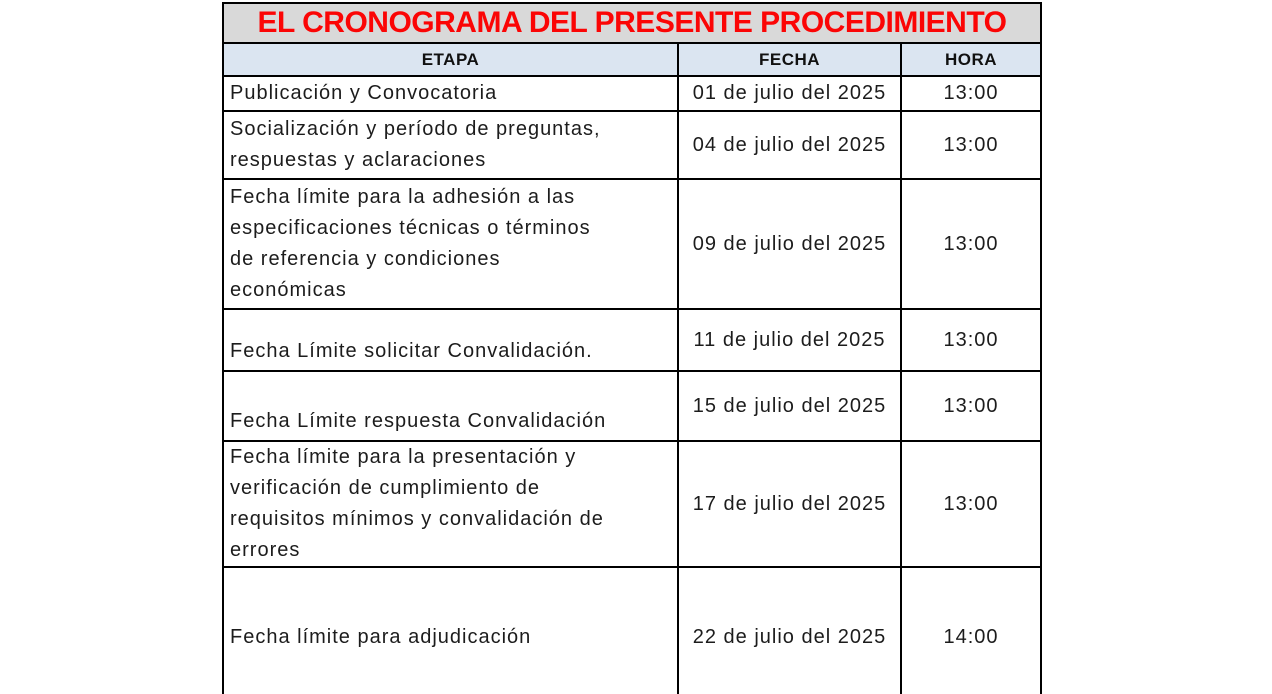 The height and width of the screenshot is (694, 1272). I want to click on etapa-cell: Fecha Límite solicitar Convalidación., so click(450, 340).